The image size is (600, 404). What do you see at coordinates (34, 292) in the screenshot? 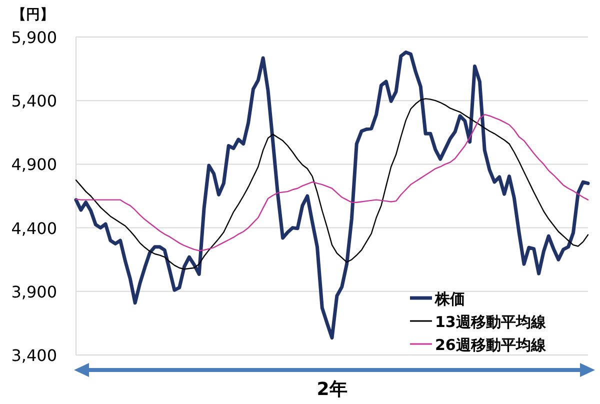
I see `y-tick-label: 3,900` at bounding box center [34, 292].